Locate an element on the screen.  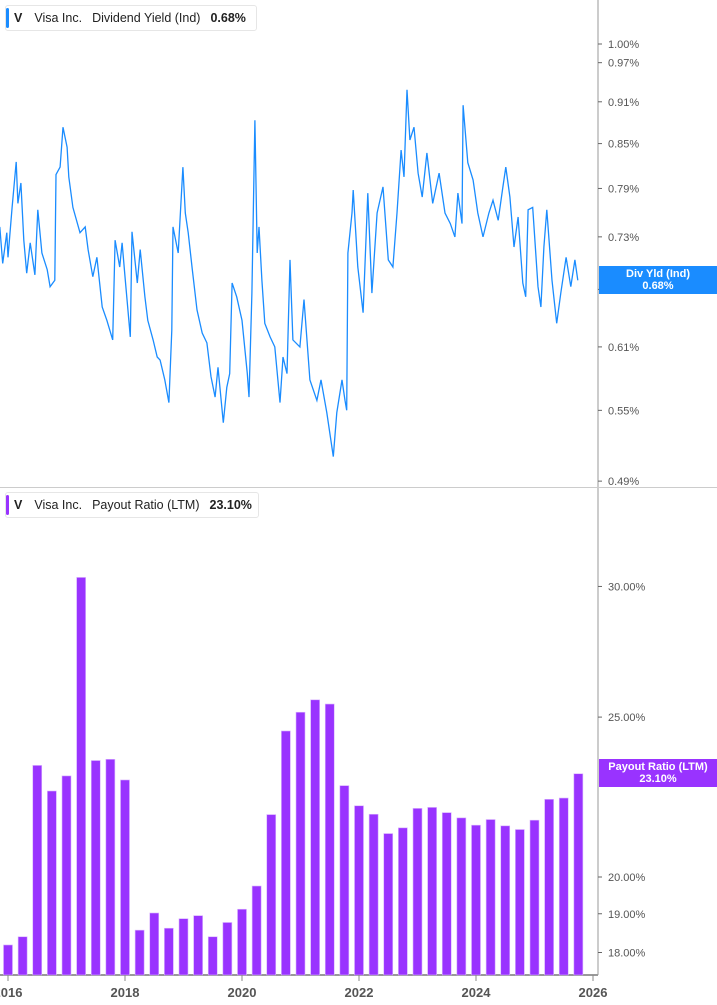
y-tick-label: 0.49% is located at coordinates (623, 482).